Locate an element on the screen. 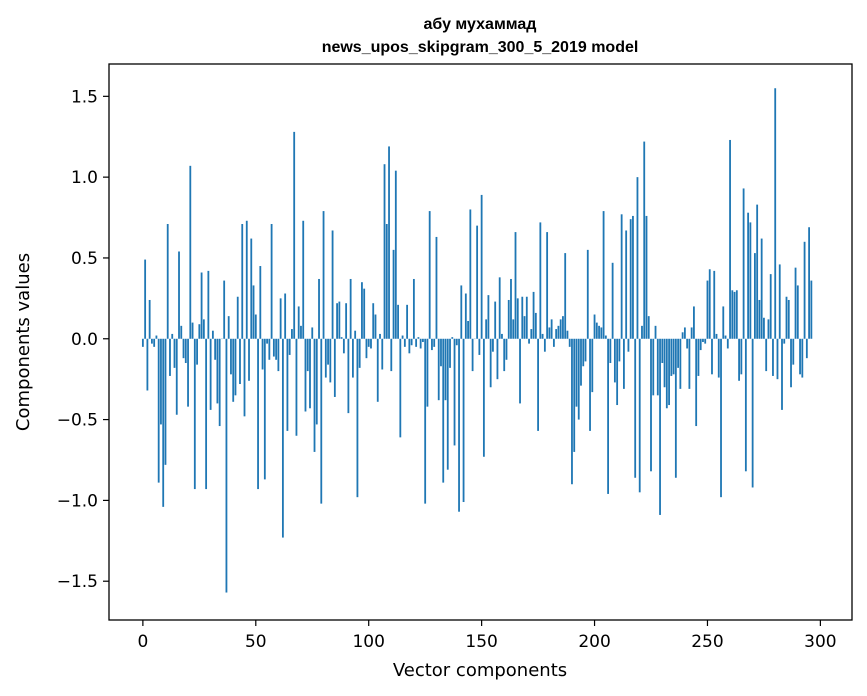 This screenshot has width=867, height=696. y-tick-label: −1.0 is located at coordinates (77, 501).